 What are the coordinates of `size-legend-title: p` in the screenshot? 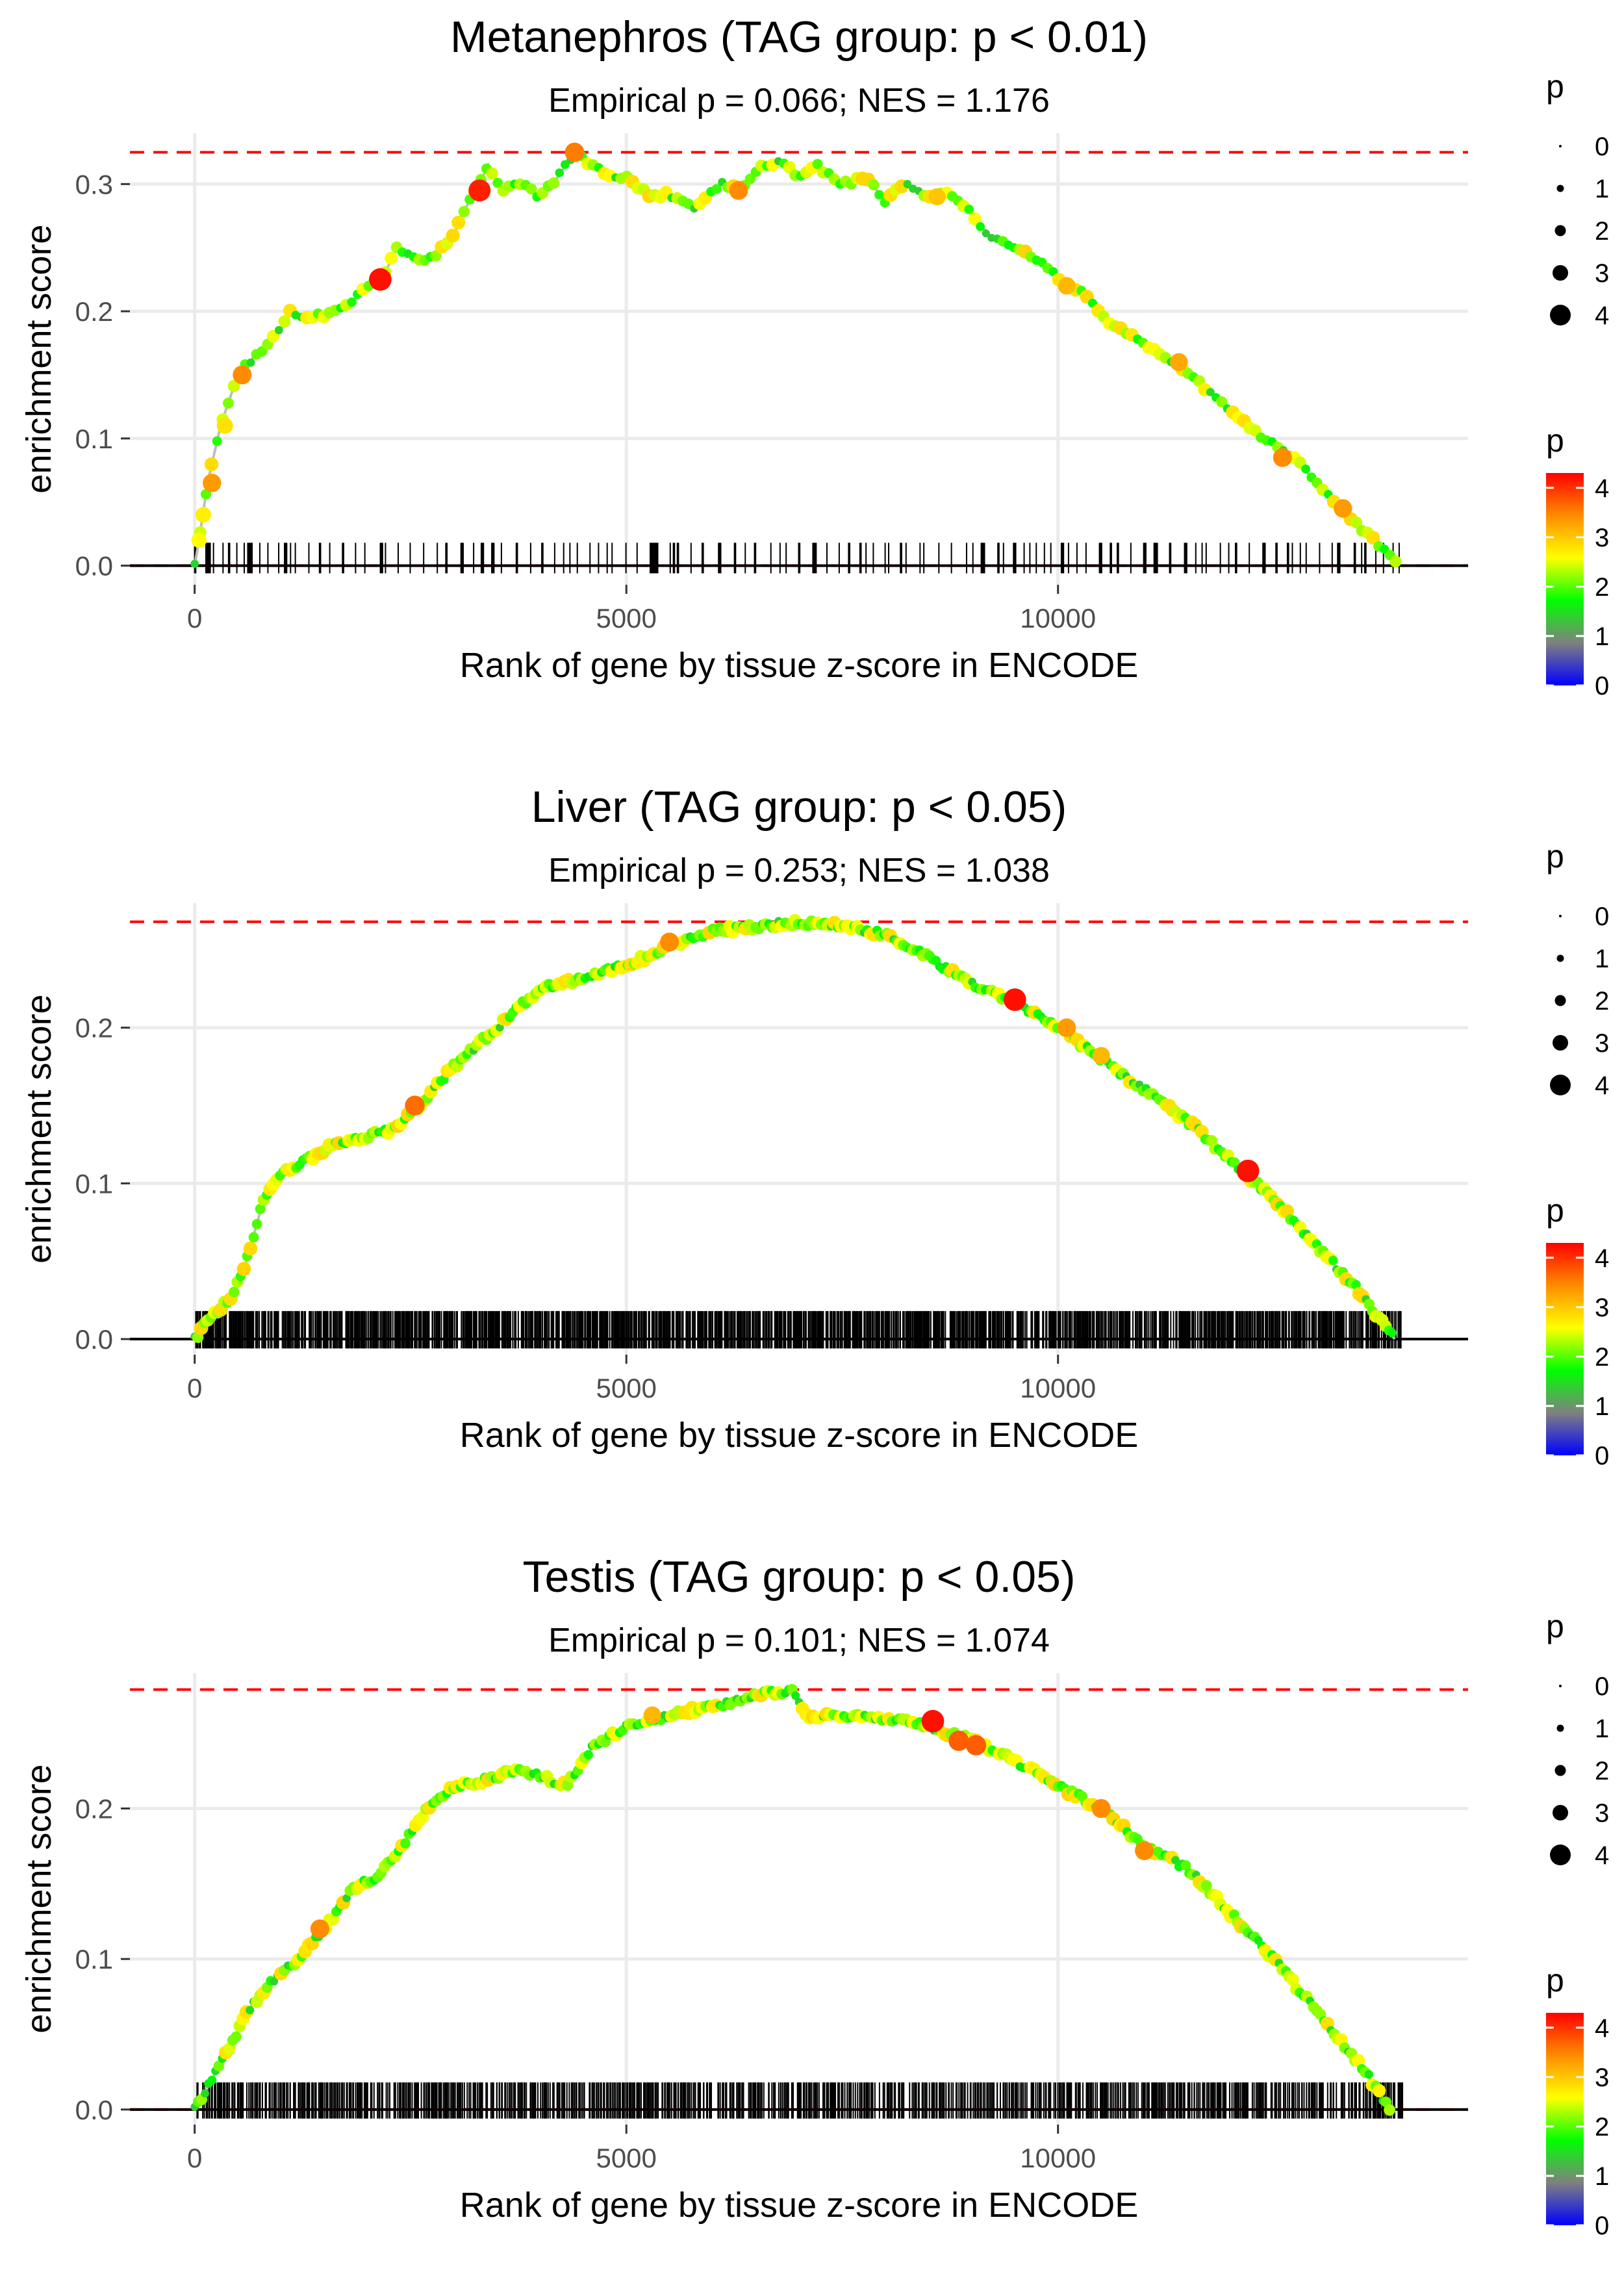 It's located at (1555, 86).